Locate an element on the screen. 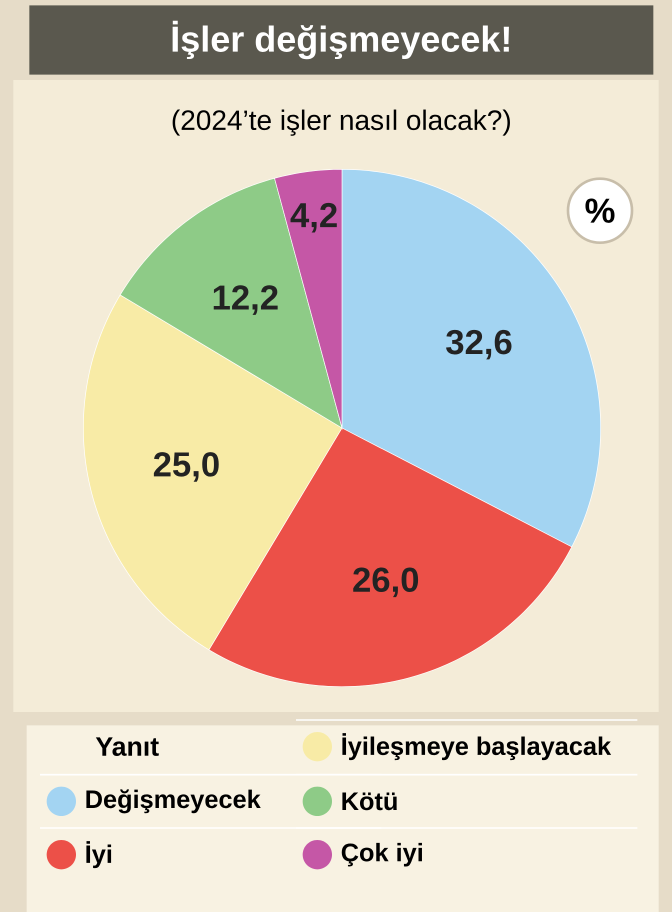 This screenshot has width=672, height=912. chart-title: İşler değişmeyecek! is located at coordinates (340, 40).